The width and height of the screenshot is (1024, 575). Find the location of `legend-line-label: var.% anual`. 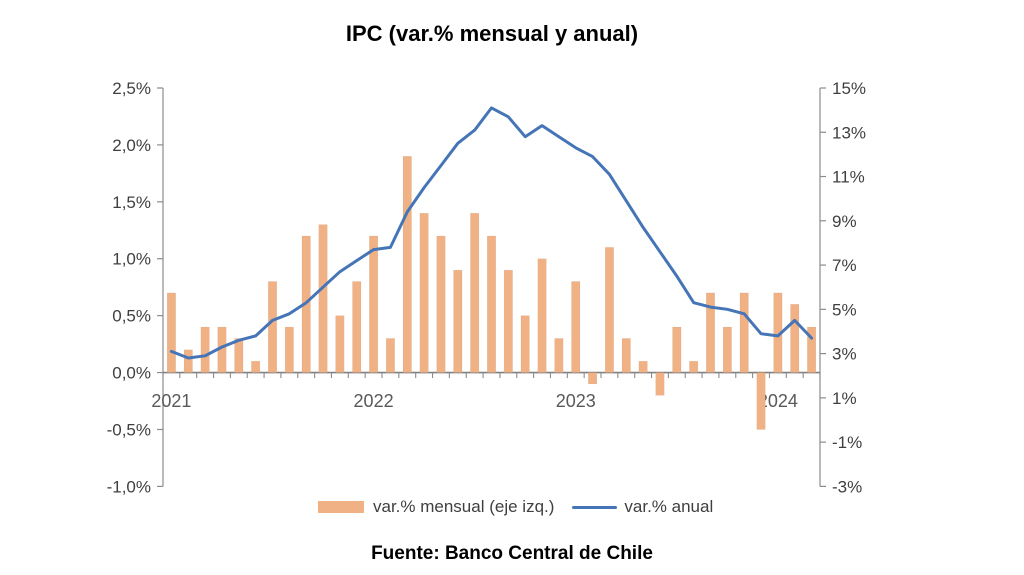

legend-line-label: var.% anual is located at coordinates (669, 506).